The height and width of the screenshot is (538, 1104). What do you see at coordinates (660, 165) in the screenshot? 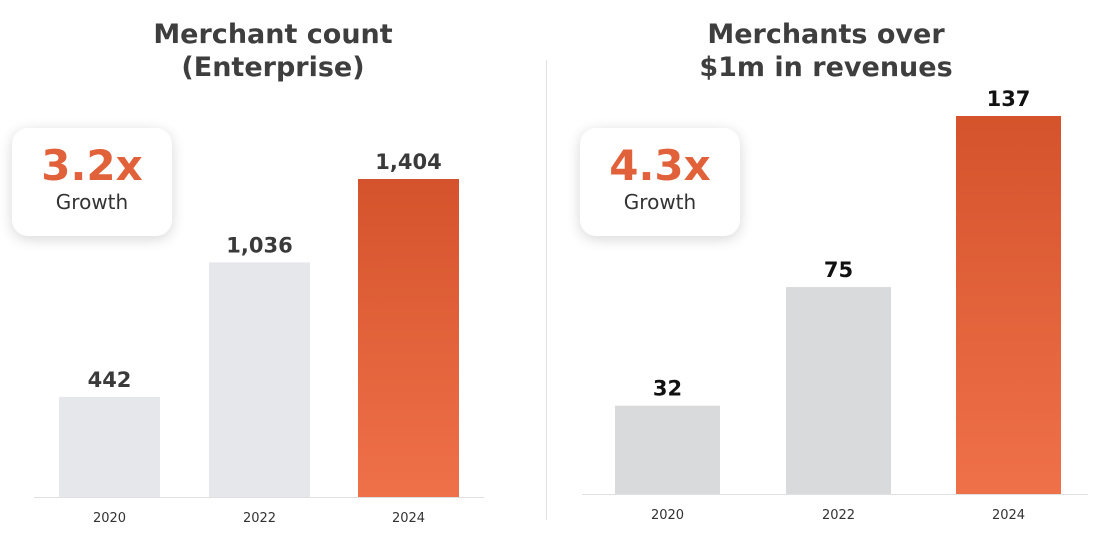
I see `growth-value: 4.3x` at bounding box center [660, 165].